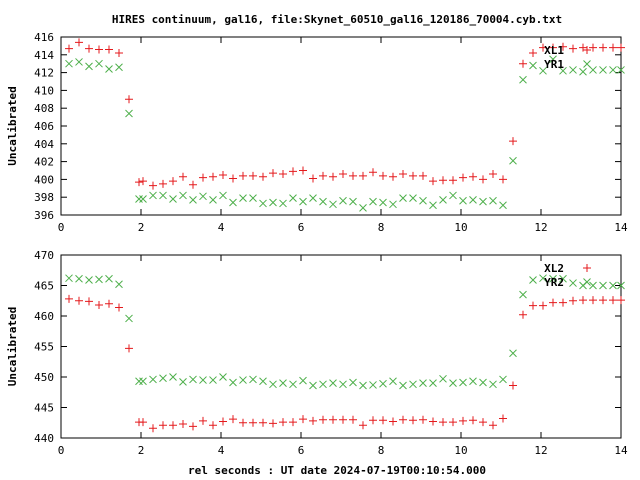 The height and width of the screenshot is (480, 640). What do you see at coordinates (44, 215) in the screenshot?
I see `y-tick-label: 396` at bounding box center [44, 215].